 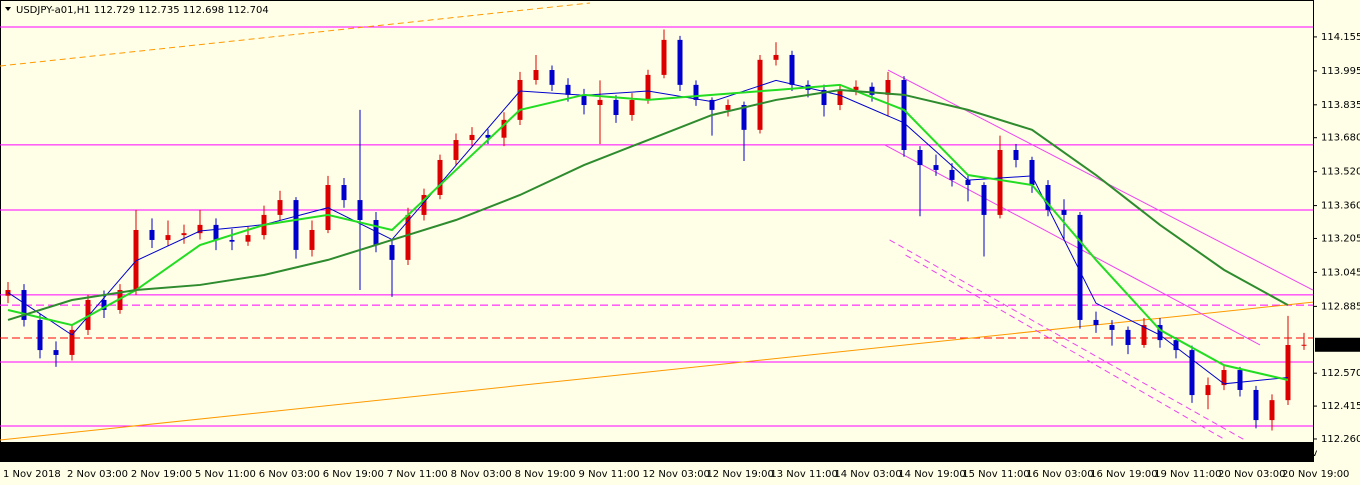 I want to click on x-tick-label: 20 Nov 10:00, so click(x=1251, y=453).